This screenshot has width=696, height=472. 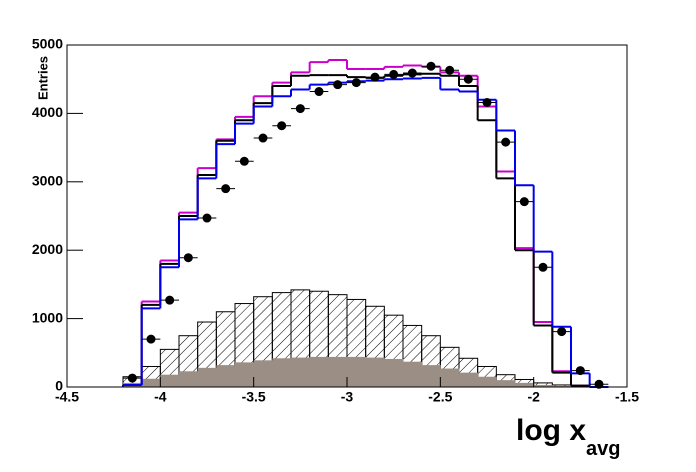 I want to click on x-tick-label: -4, so click(x=160, y=397).